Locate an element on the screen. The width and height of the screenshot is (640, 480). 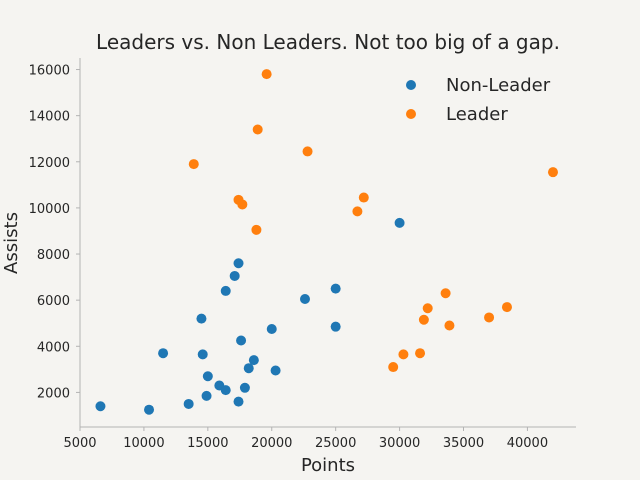
legend-label-non-leader: Non-Leader is located at coordinates (498, 85).